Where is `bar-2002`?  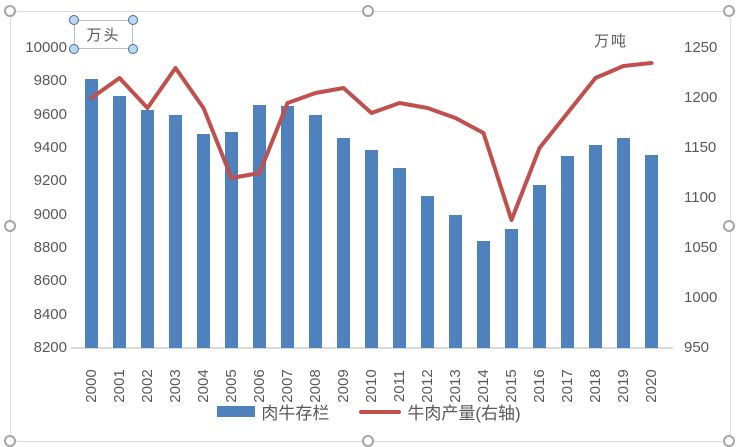 bar-2002 is located at coordinates (147, 228).